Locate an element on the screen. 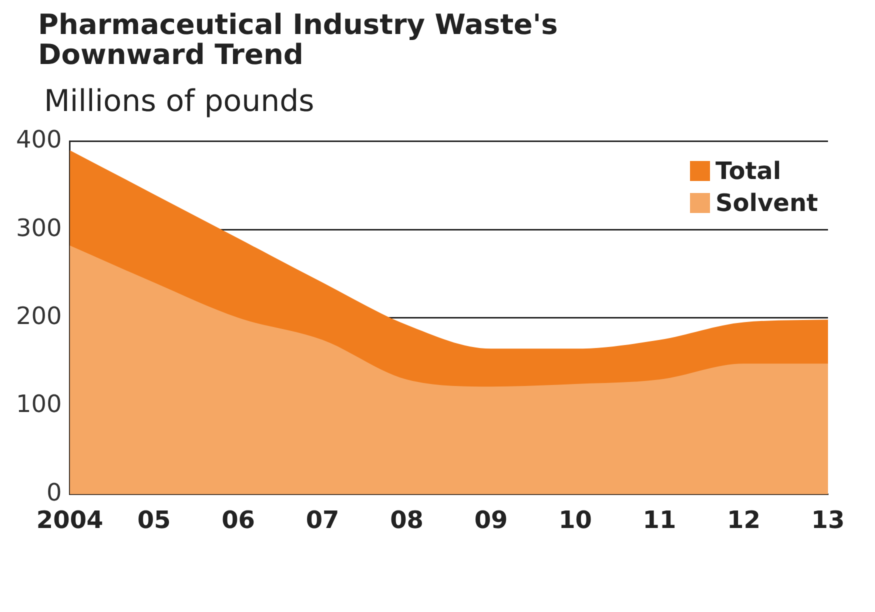 This screenshot has height=612, width=875. x-tick-label: 11 is located at coordinates (659, 520).